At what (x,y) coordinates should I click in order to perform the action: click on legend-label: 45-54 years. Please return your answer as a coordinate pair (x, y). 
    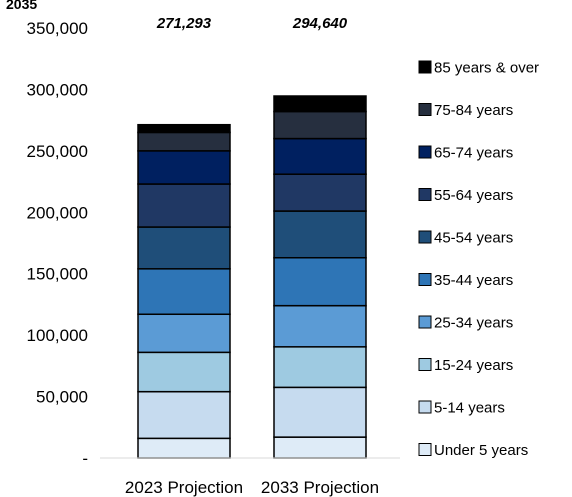
    Looking at the image, I should click on (473, 238).